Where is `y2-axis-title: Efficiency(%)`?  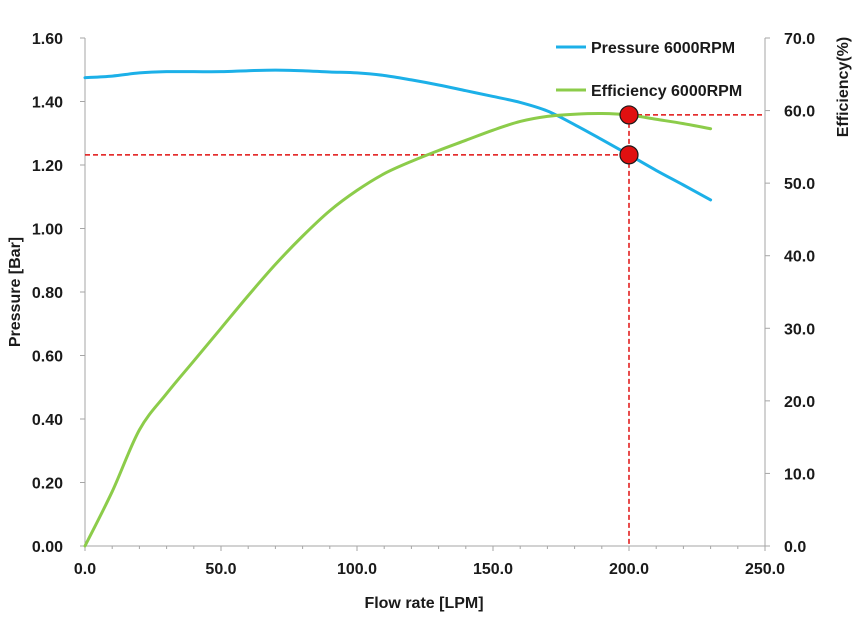
y2-axis-title: Efficiency(%) is located at coordinates (843, 87).